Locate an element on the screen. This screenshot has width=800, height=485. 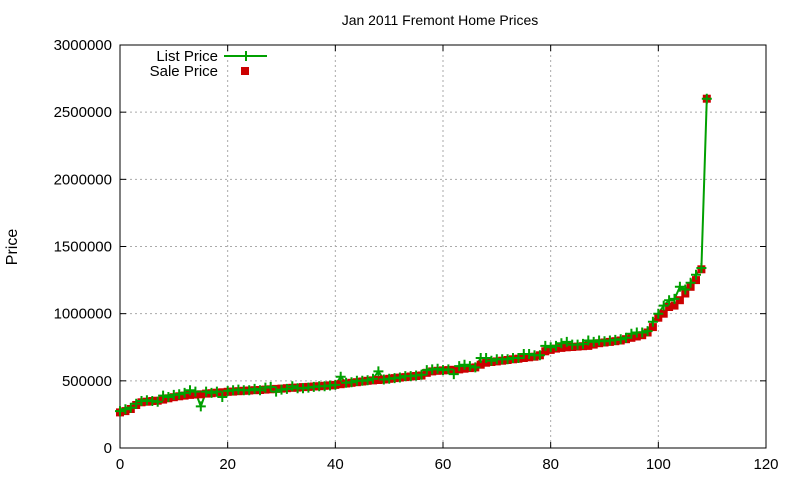
x-tick-label: 0 is located at coordinates (120, 464).